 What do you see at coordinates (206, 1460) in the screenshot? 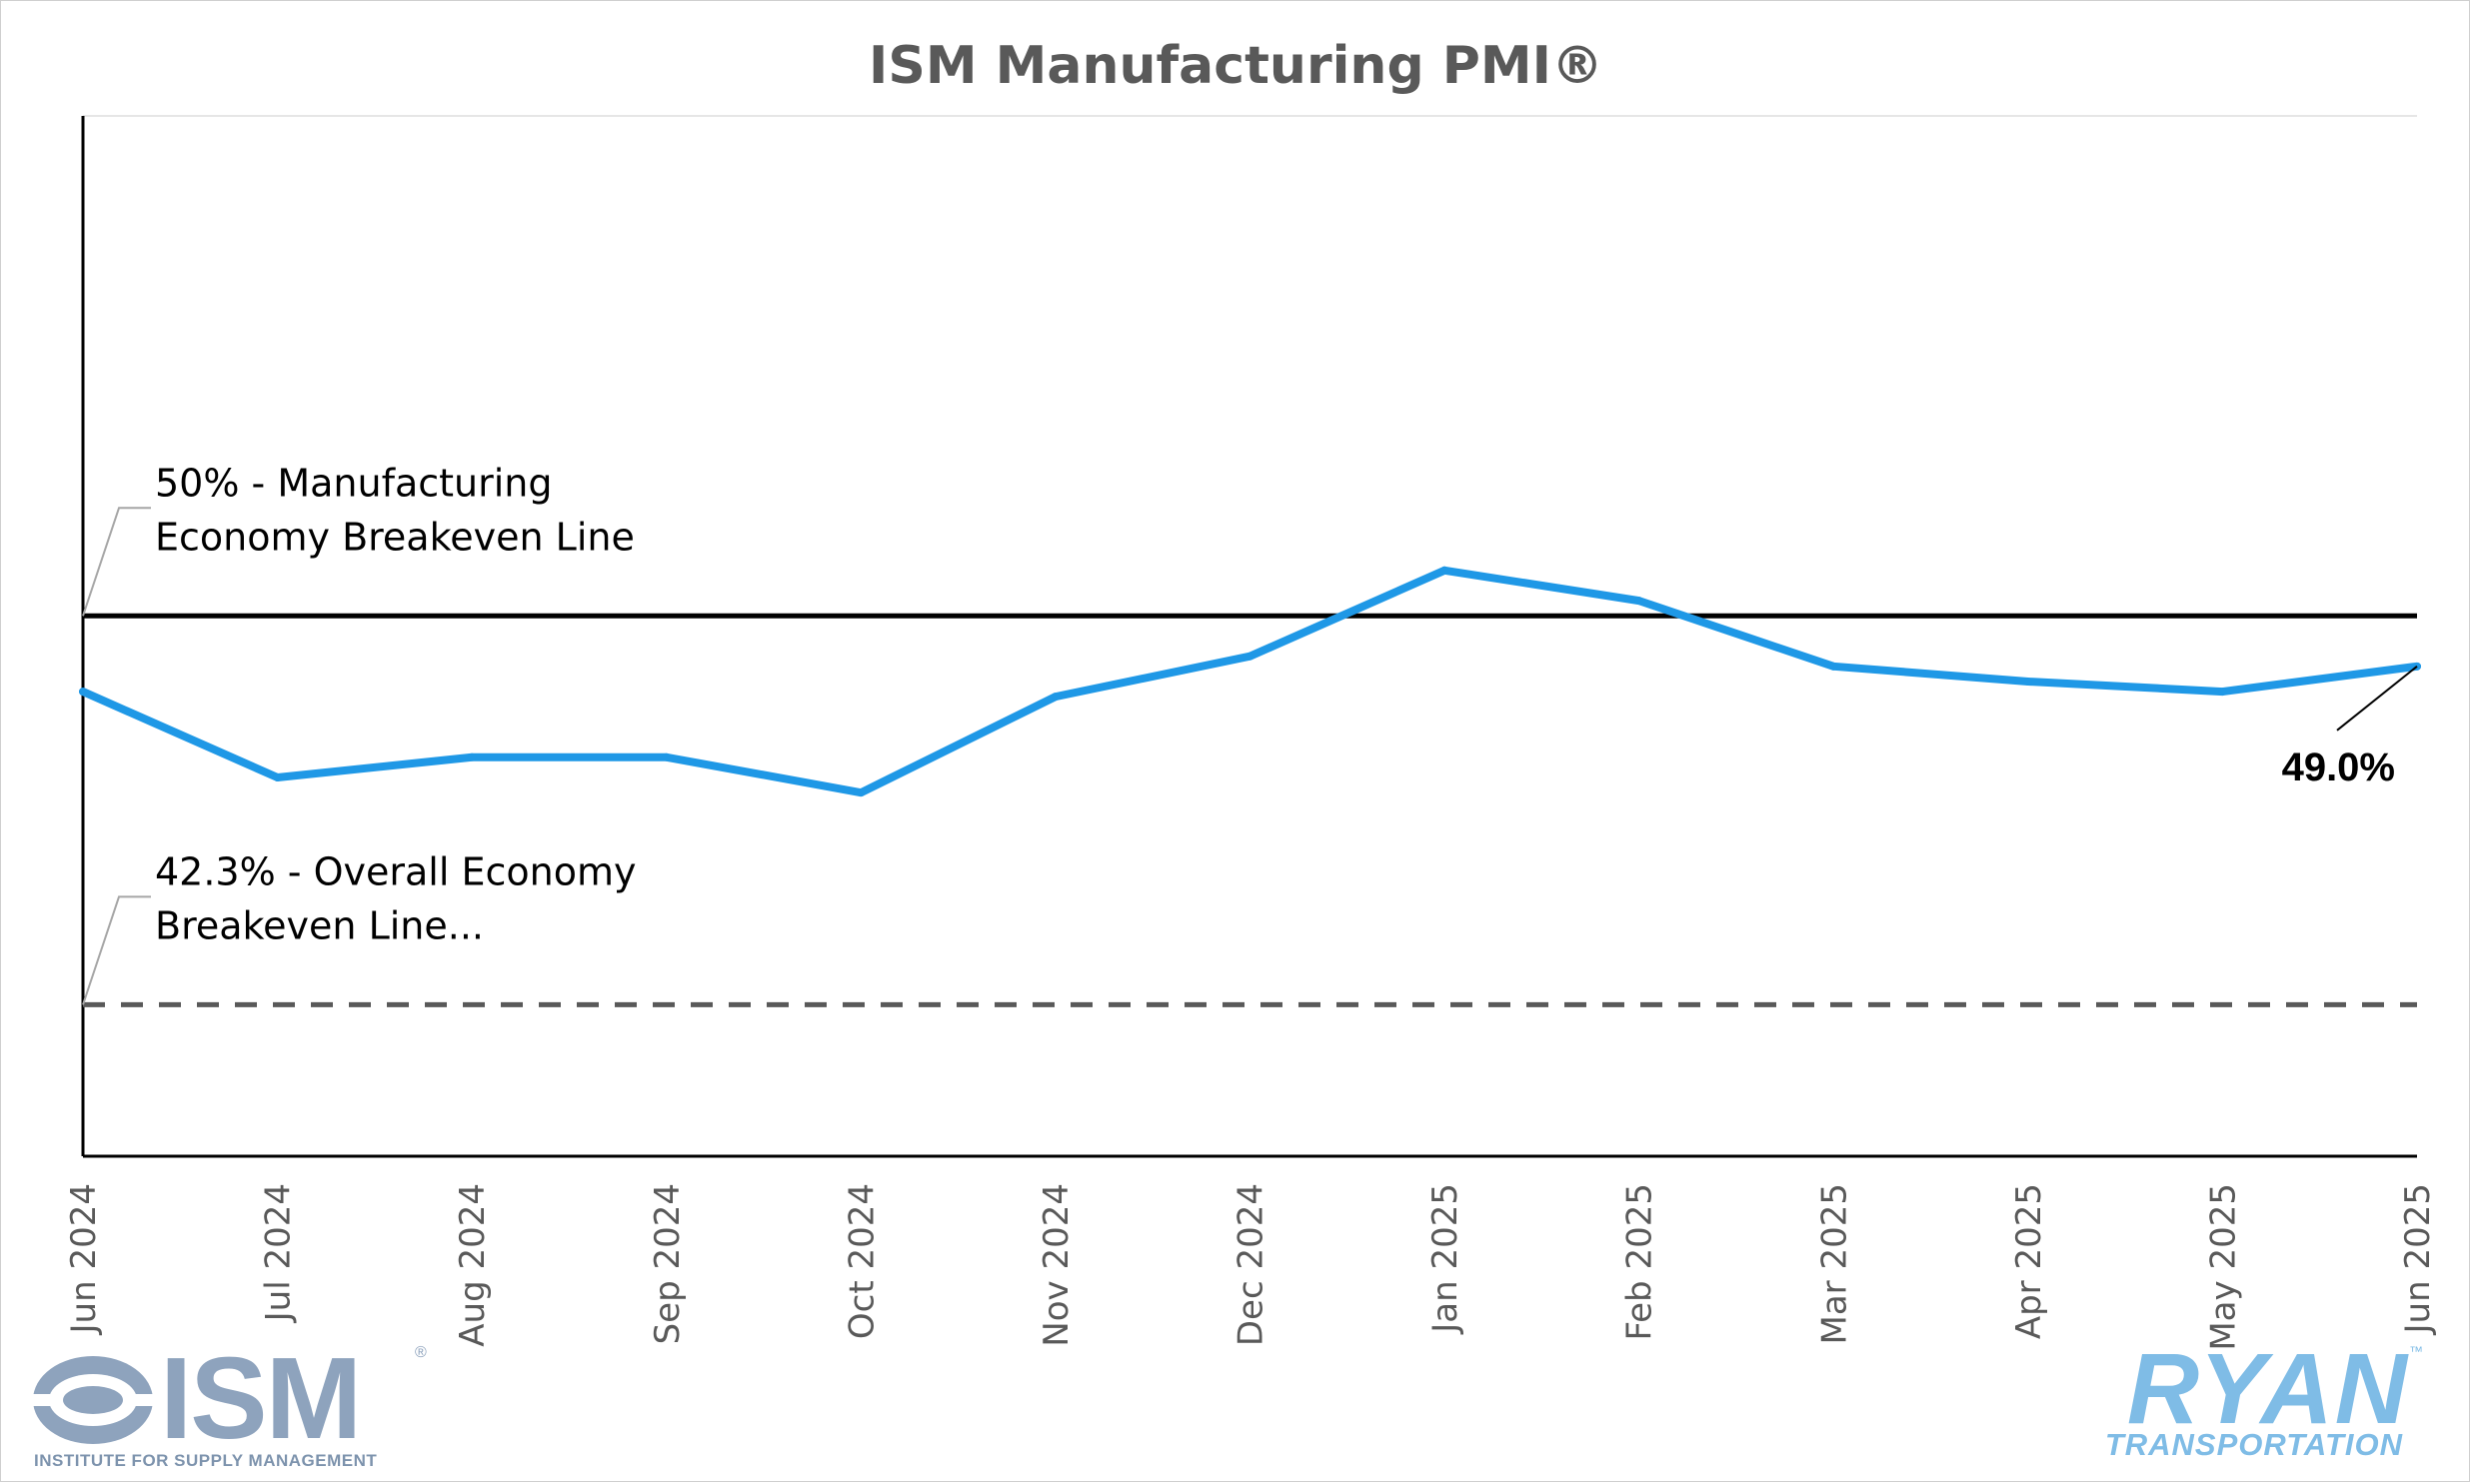
I see `ism-logo-subtitle: INSTITUTE FOR SUPPLY MANAGEMENT` at bounding box center [206, 1460].